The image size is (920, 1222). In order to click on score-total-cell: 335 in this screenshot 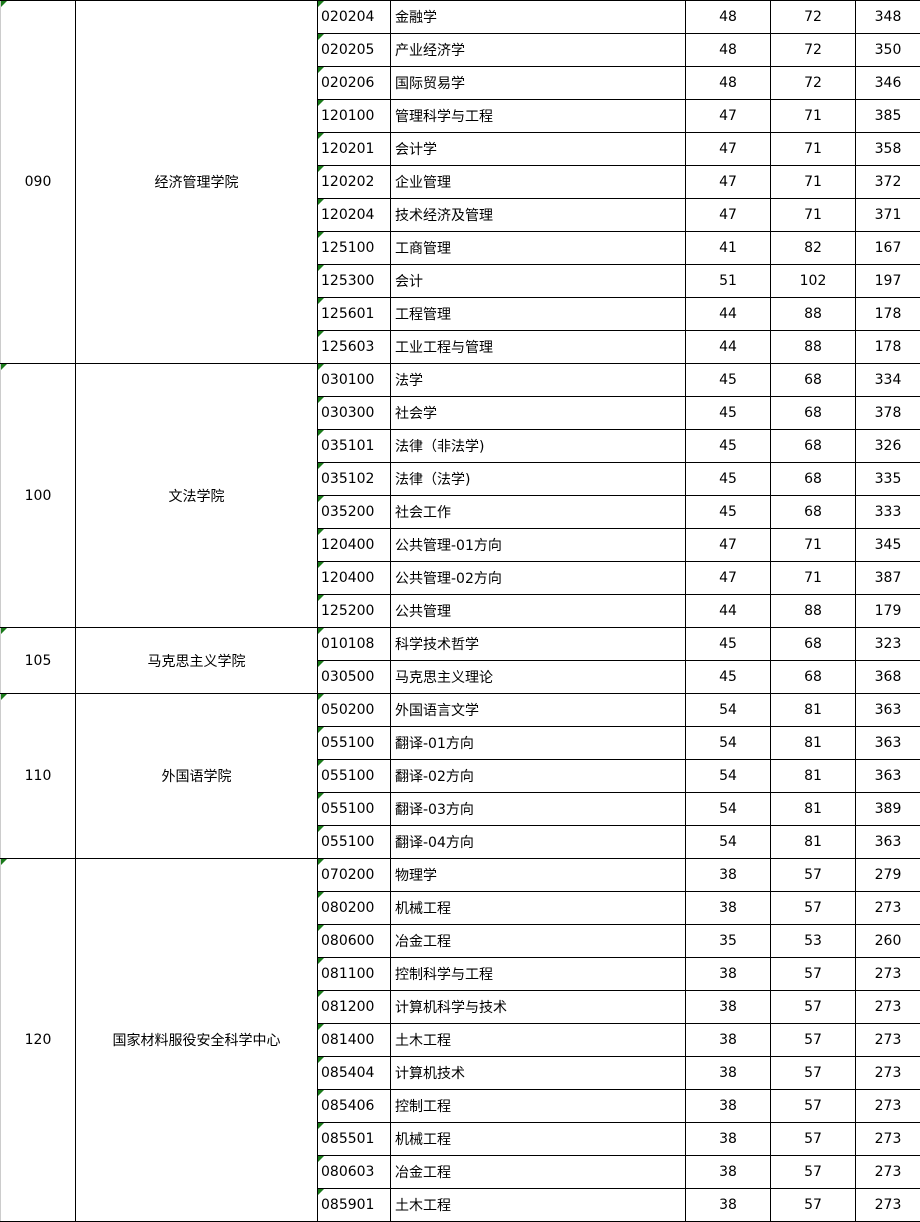, I will do `click(887, 479)`.